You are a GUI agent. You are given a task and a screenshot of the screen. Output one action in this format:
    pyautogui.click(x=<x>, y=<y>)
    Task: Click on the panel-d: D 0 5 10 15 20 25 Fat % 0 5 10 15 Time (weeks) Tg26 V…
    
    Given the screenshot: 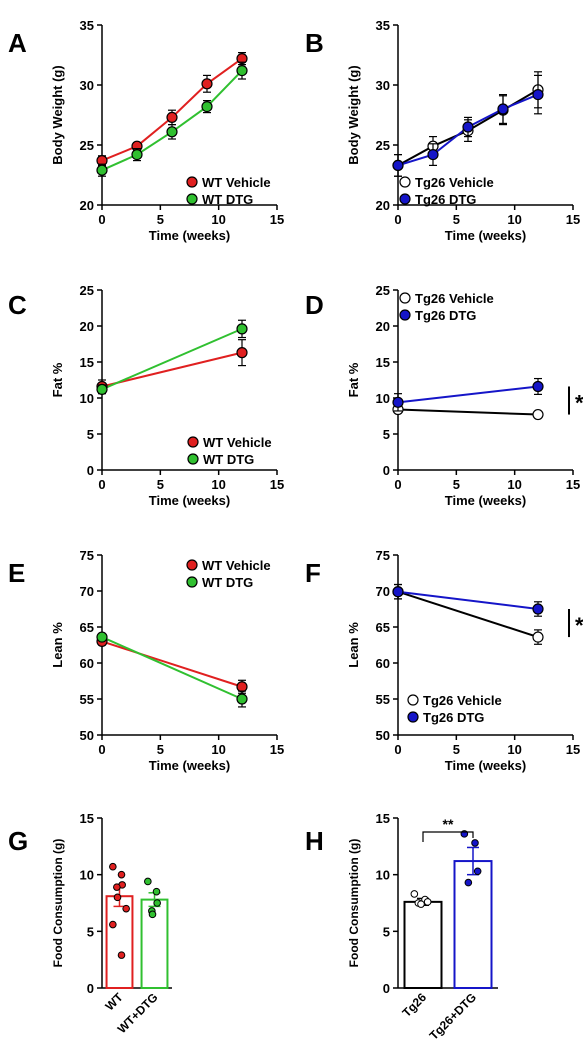 What is the action you would take?
    pyautogui.click(x=444, y=395)
    